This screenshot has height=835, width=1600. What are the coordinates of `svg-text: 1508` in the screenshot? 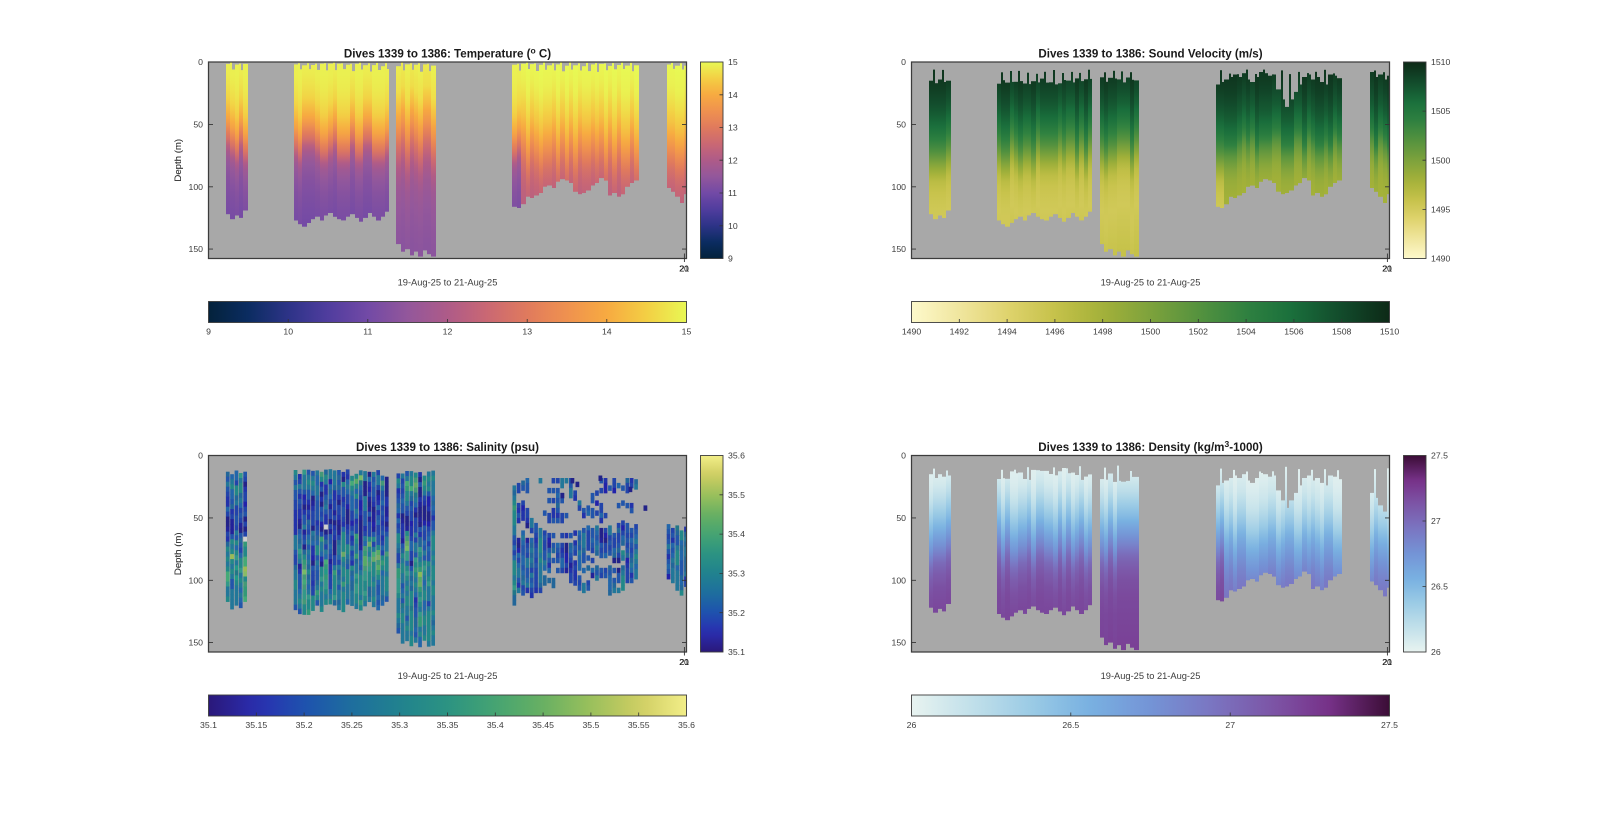 It's located at (1341, 332).